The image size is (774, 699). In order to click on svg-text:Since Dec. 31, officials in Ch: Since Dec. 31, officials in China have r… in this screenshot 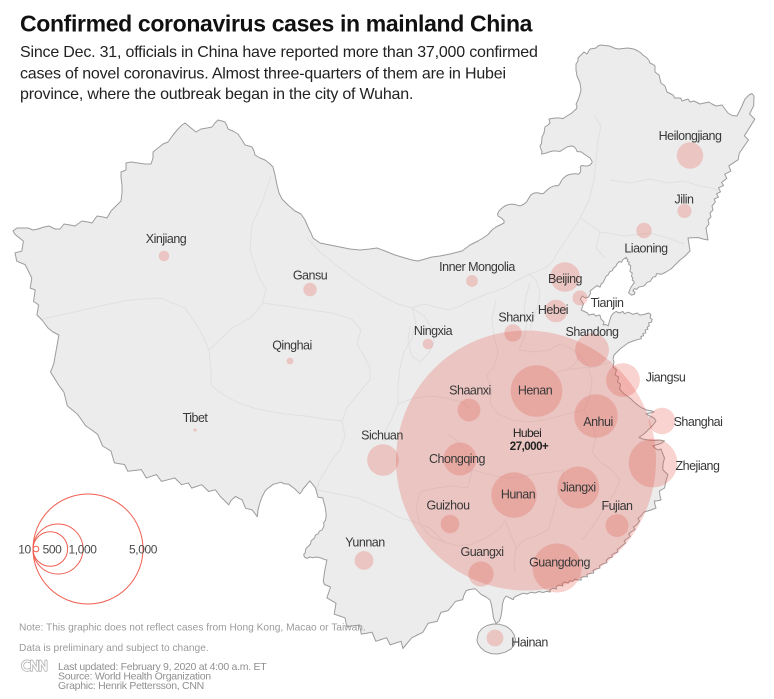, I will do `click(279, 52)`.